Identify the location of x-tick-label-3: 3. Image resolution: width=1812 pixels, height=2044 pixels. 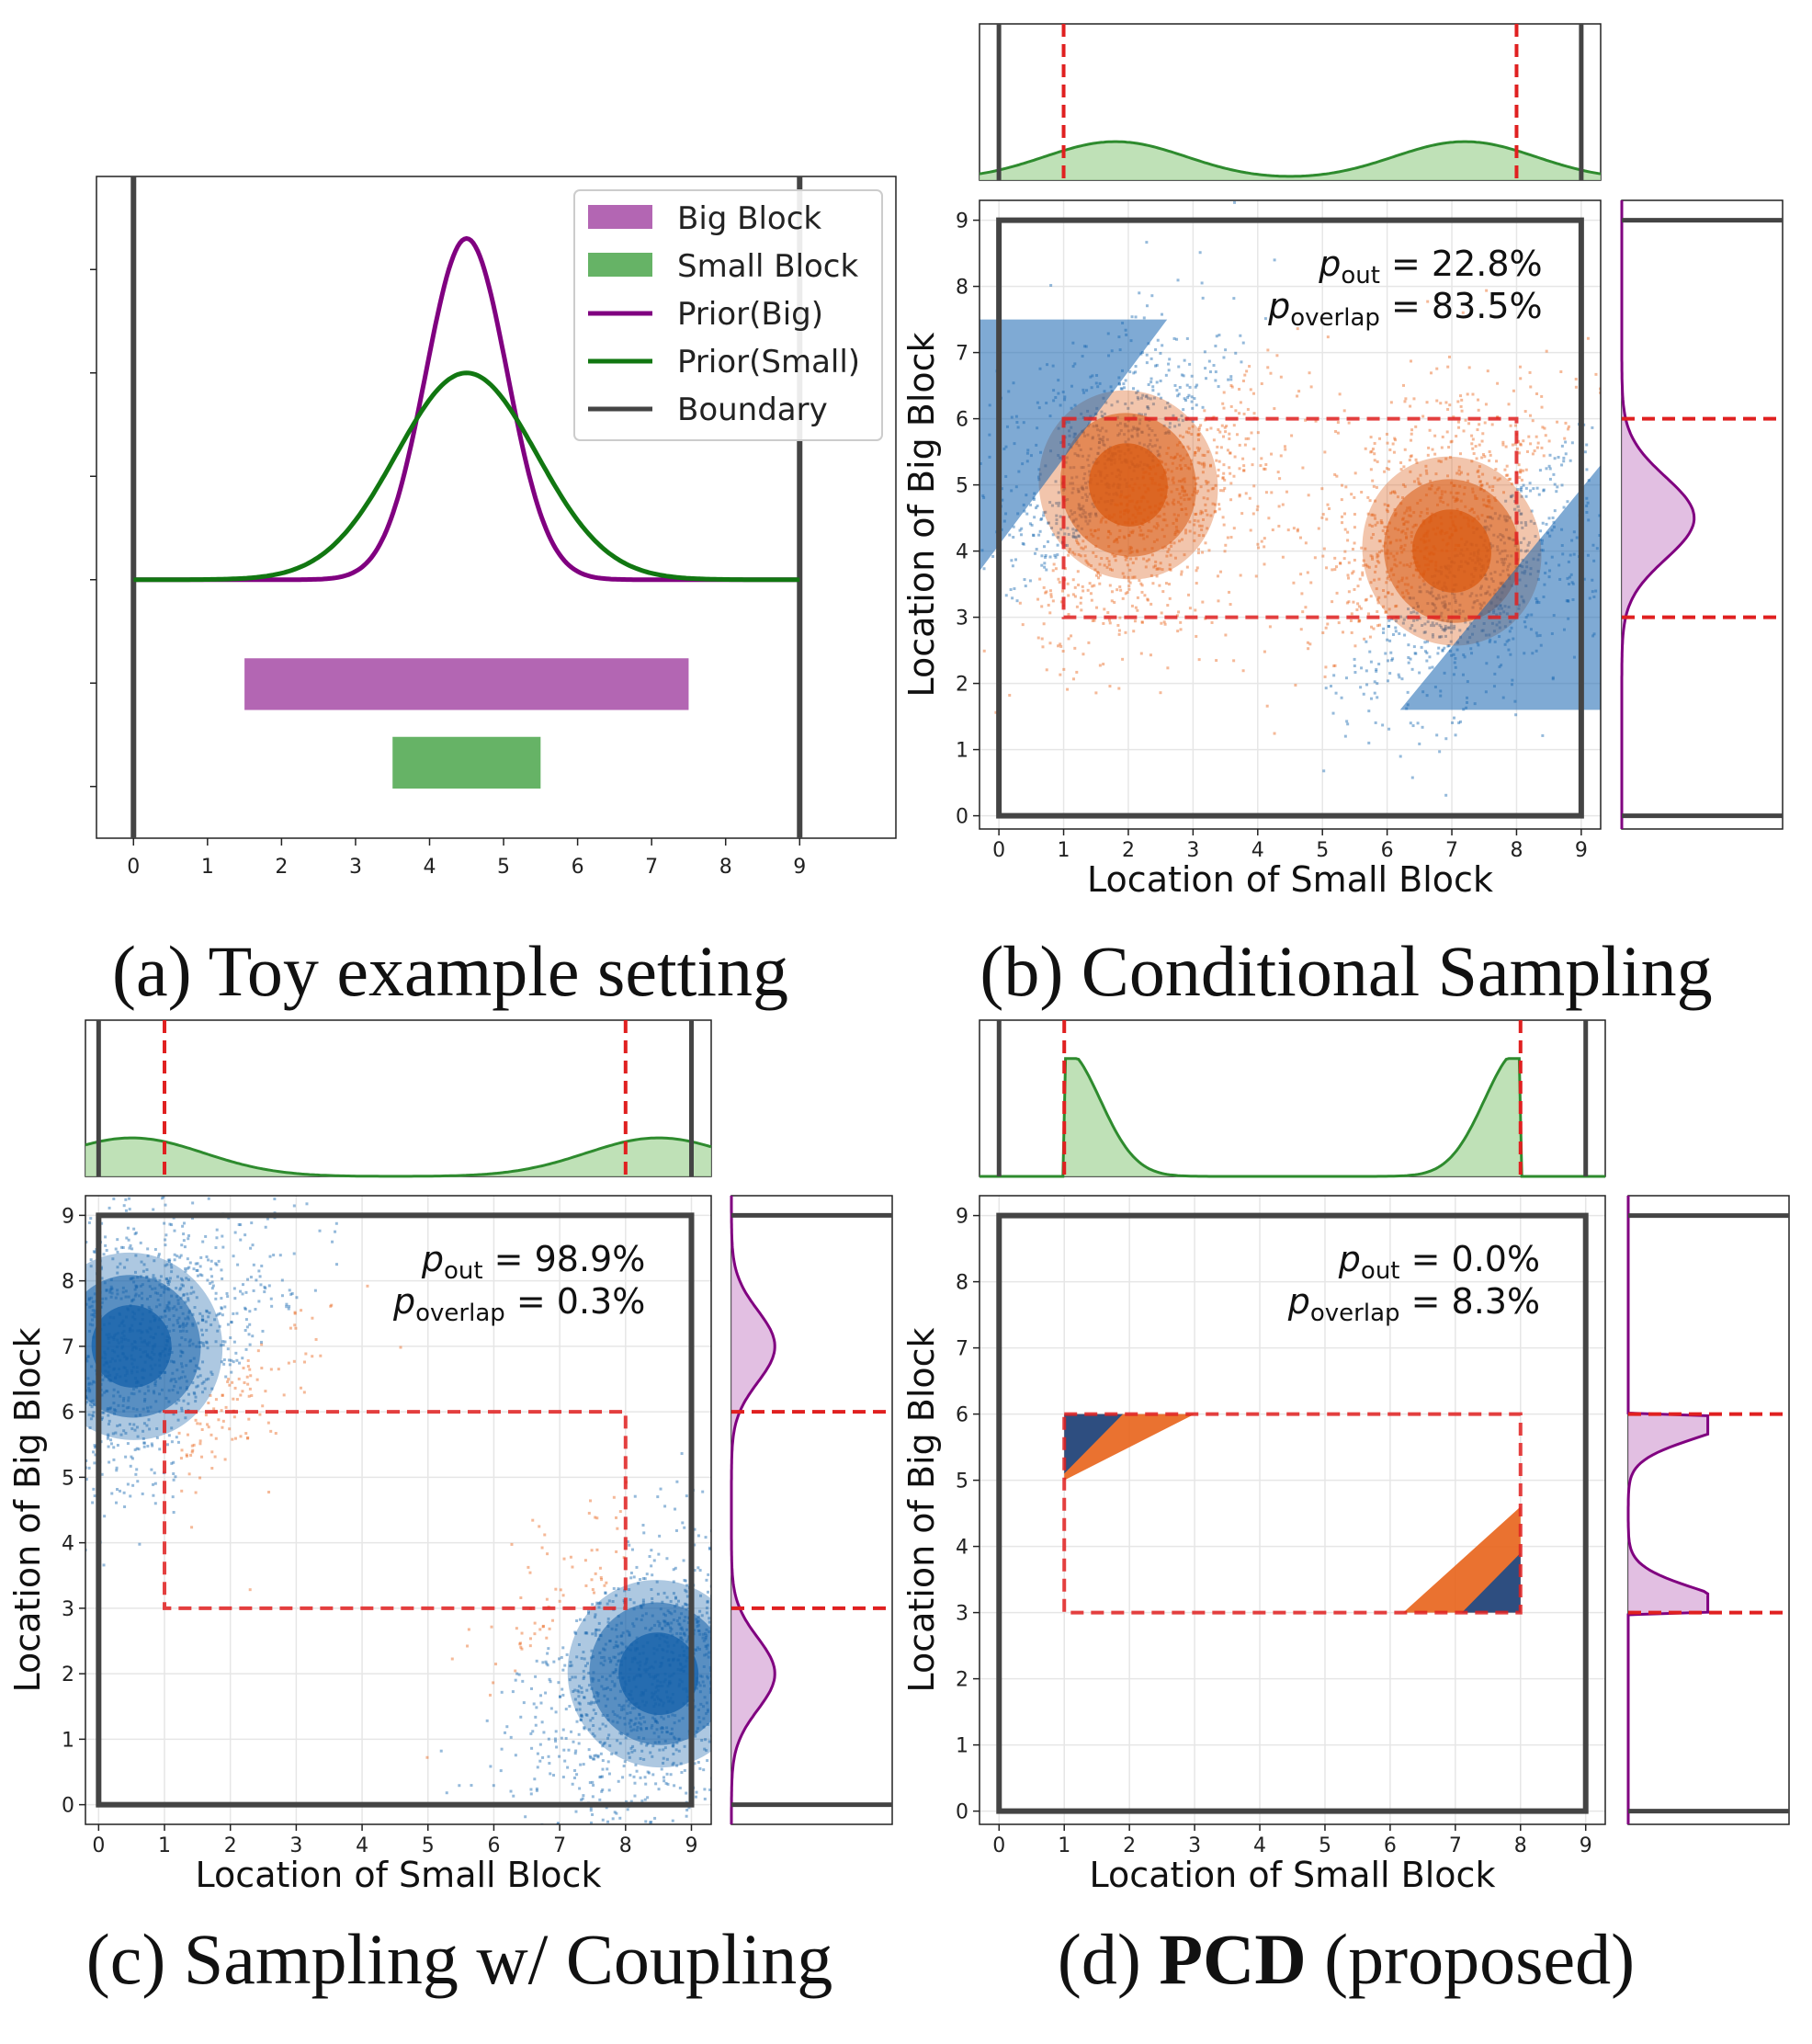
(355, 867).